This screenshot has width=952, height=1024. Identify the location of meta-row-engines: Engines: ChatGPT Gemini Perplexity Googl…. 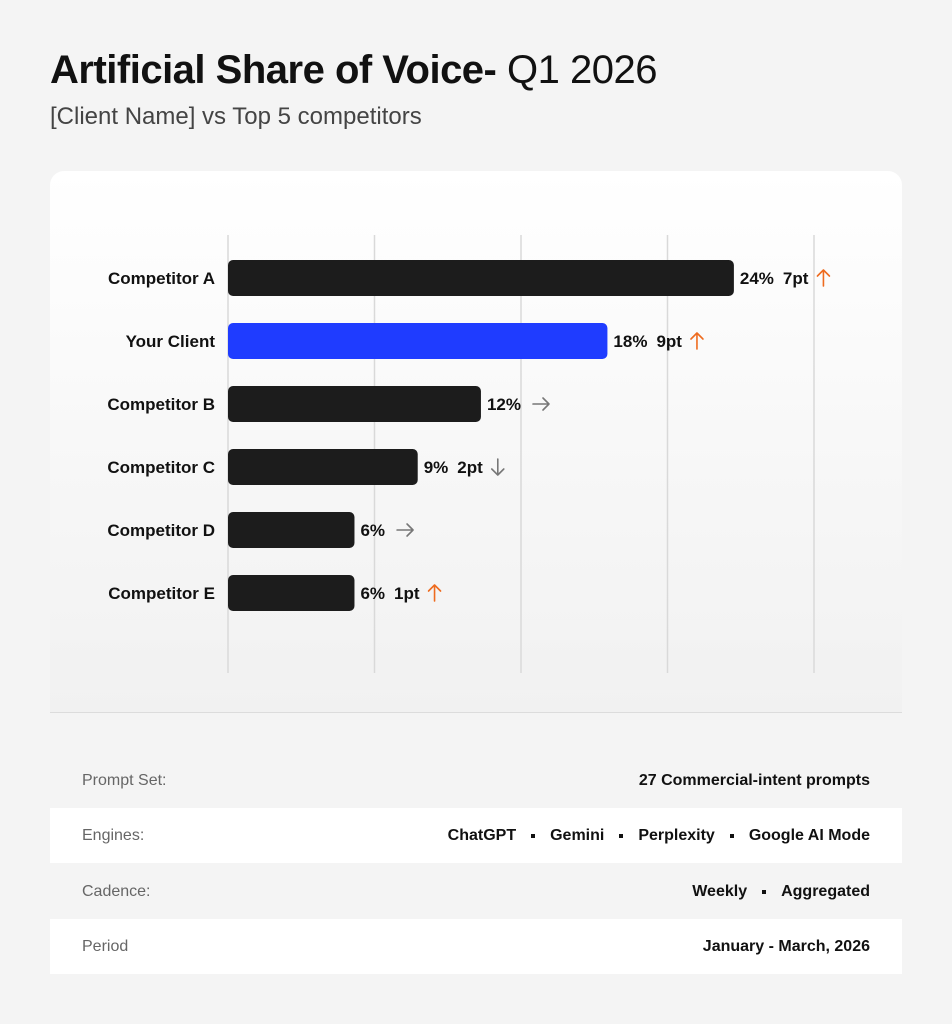
(476, 835).